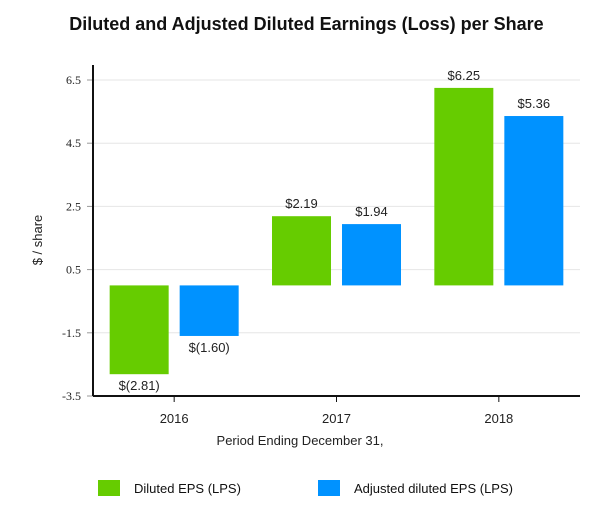  I want to click on bar-2016-adjusted, so click(209, 310).